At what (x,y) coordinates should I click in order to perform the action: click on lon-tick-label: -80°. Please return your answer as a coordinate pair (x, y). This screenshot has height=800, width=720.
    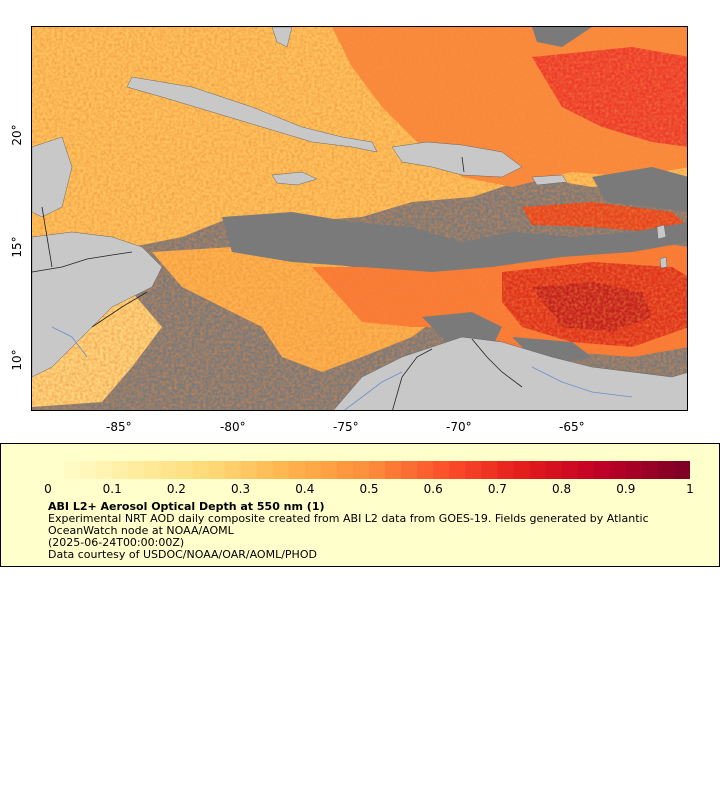
    Looking at the image, I should click on (233, 427).